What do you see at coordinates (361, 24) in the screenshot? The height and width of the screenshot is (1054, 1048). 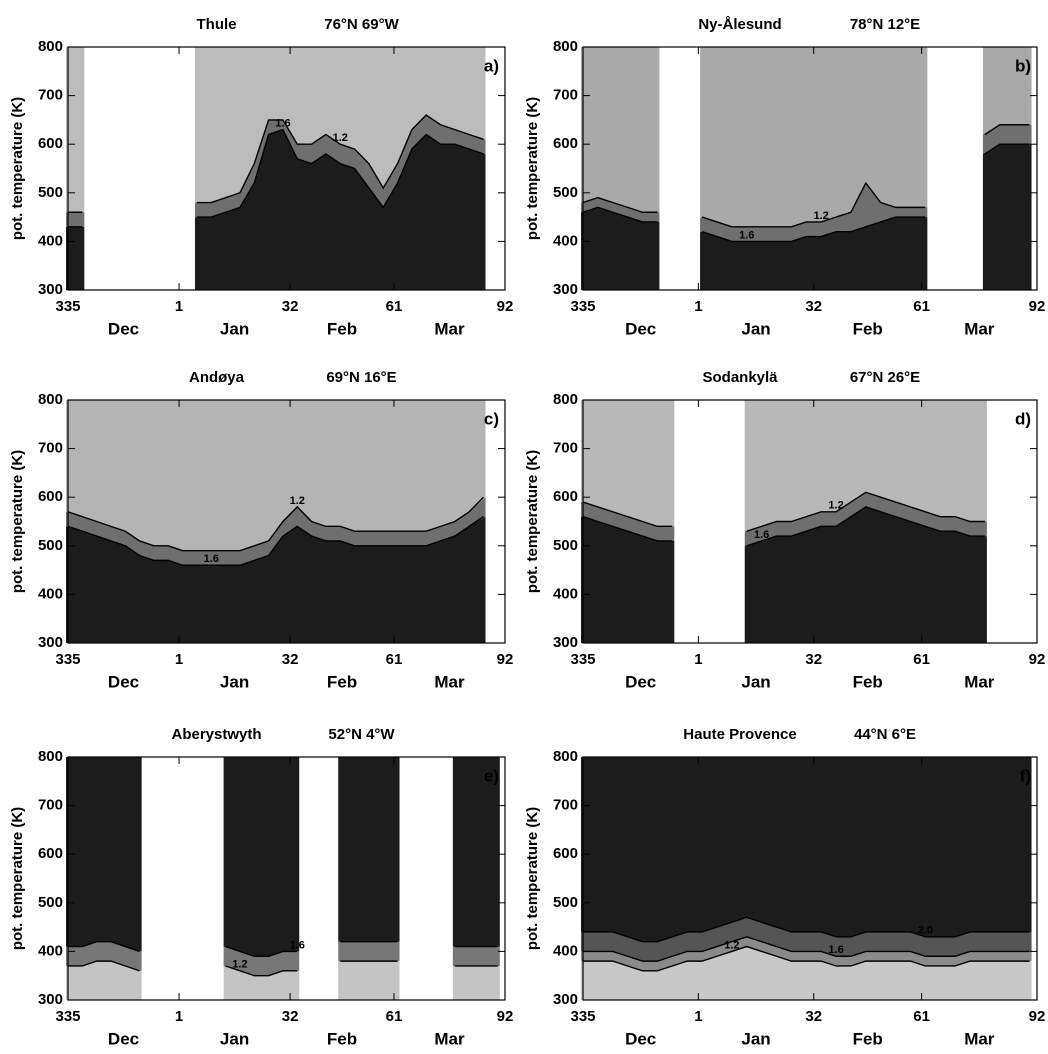 I see `panel-subtitle: 76°N 69°W` at bounding box center [361, 24].